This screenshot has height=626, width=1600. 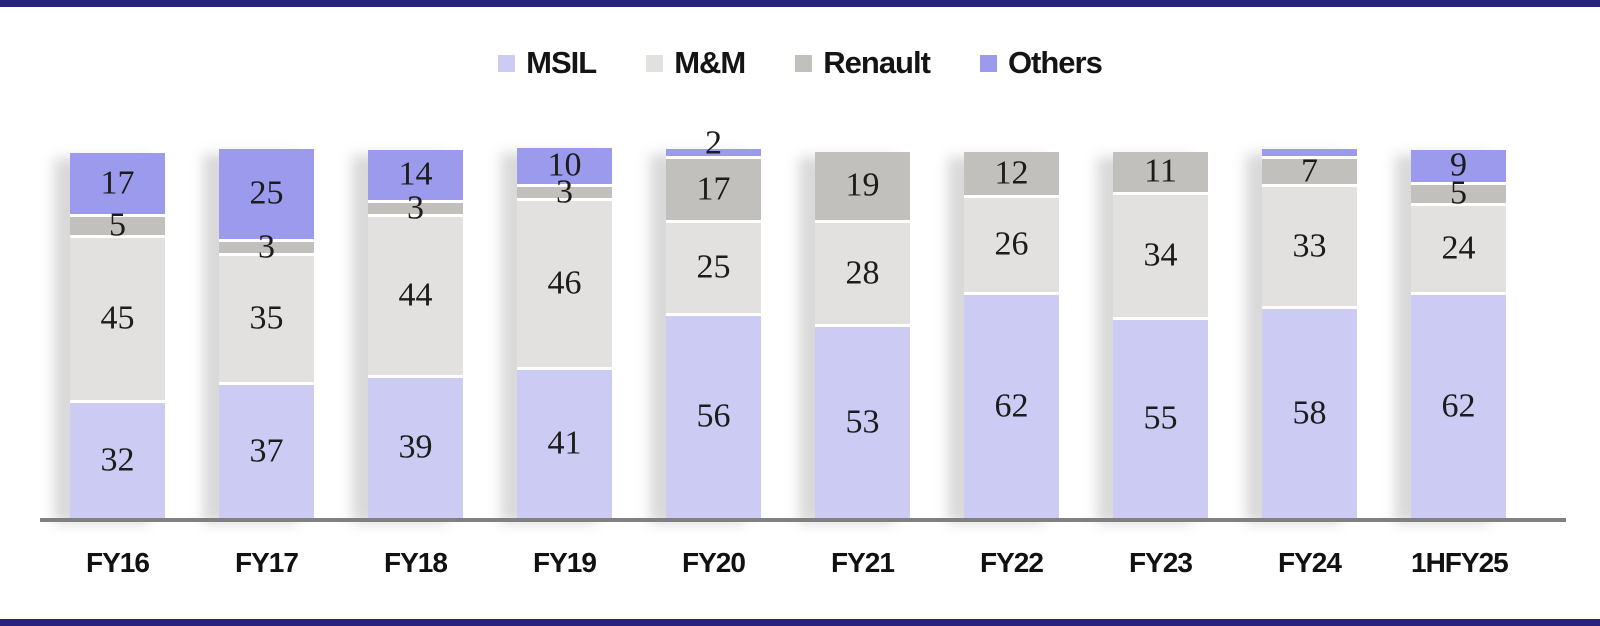 I want to click on segment-others-fy18: 14, so click(x=415, y=175).